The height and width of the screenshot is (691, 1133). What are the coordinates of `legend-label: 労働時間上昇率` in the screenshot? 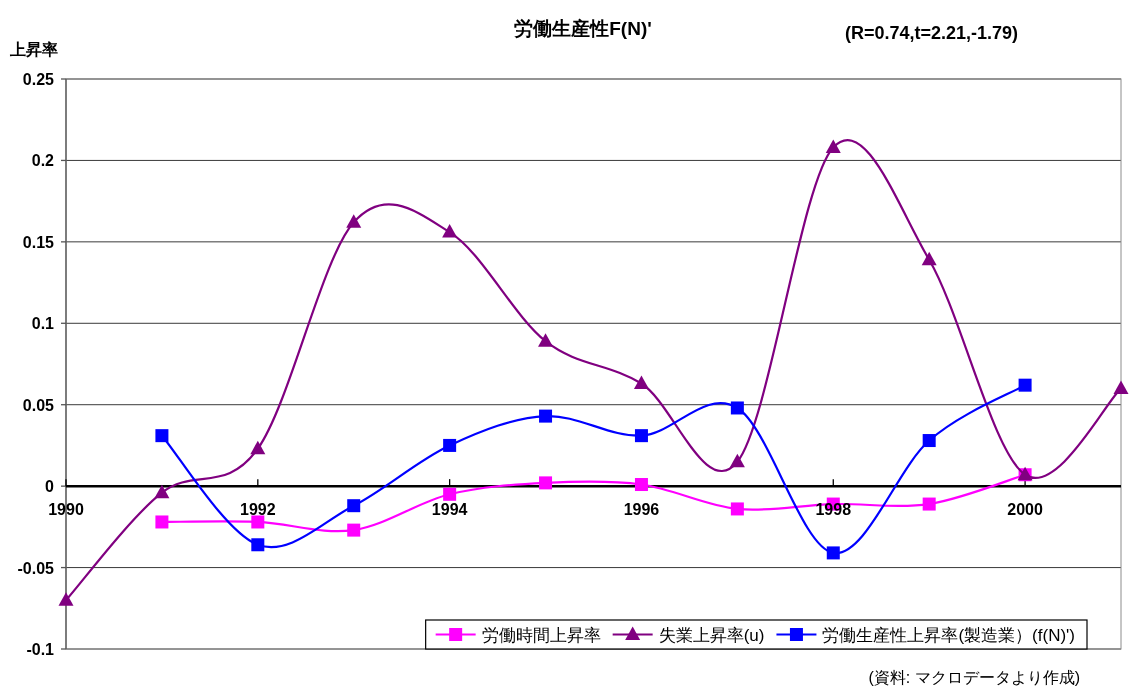 It's located at (541, 635).